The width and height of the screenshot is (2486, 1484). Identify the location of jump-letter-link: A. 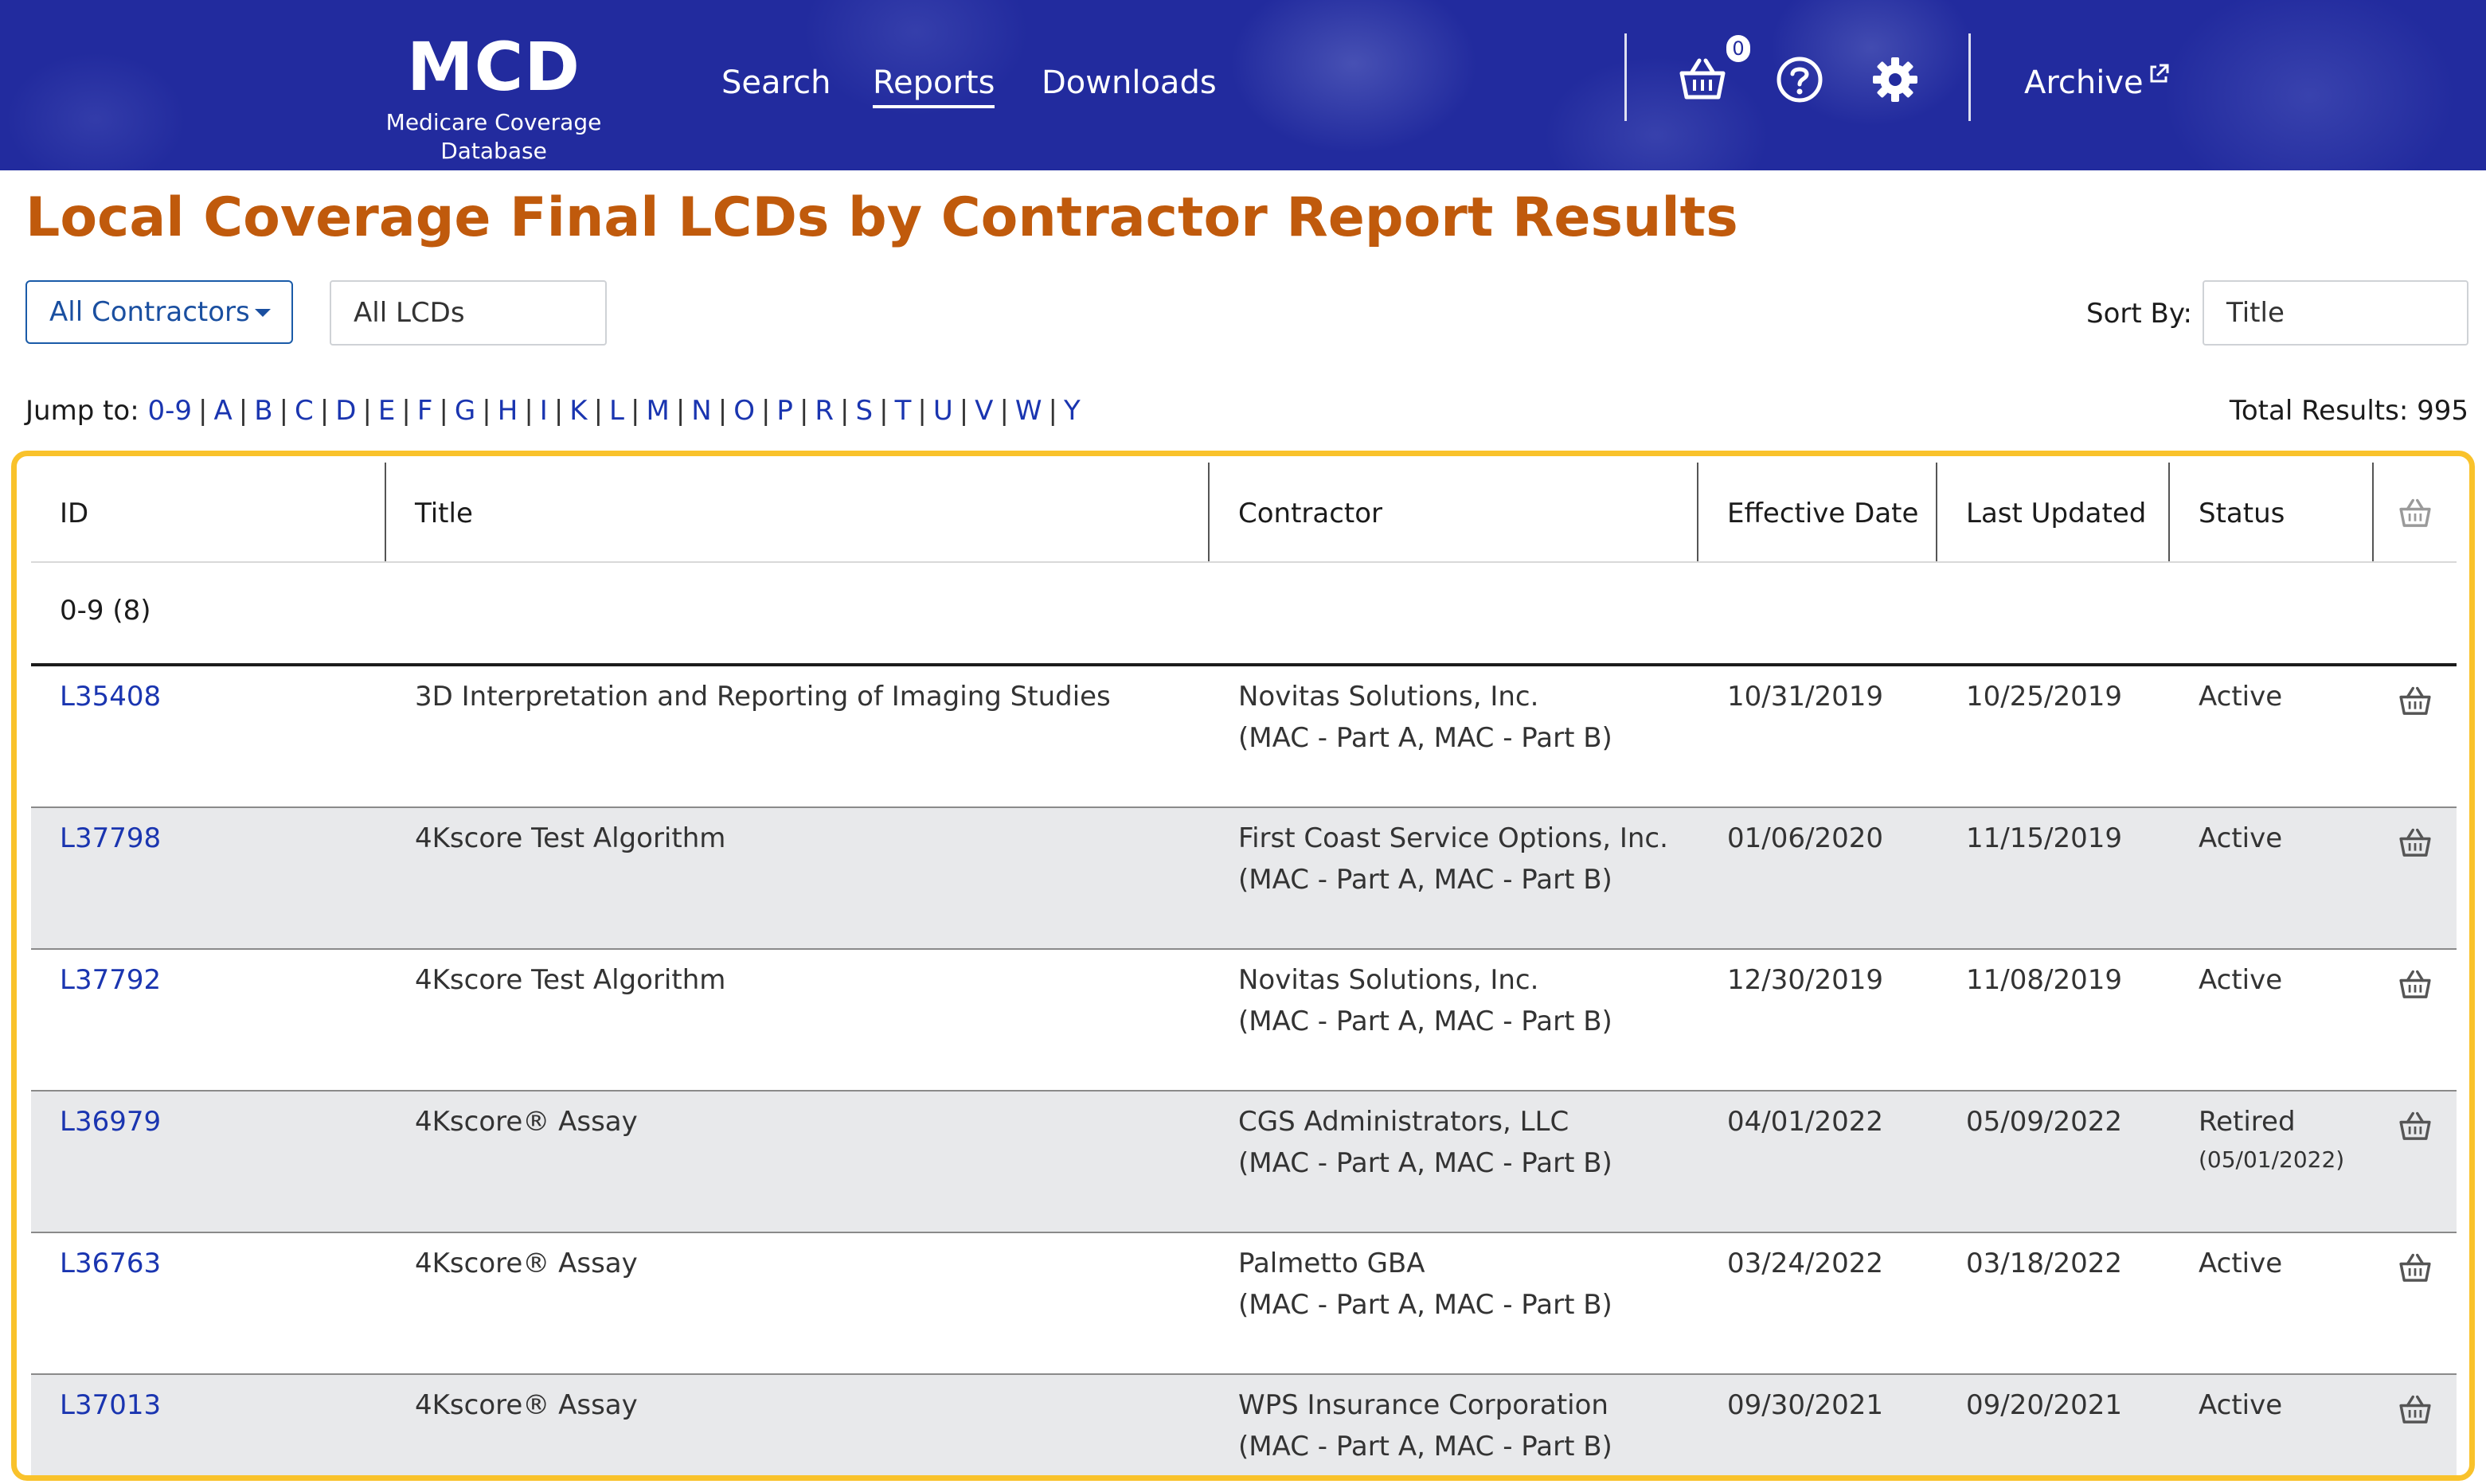
(223, 411).